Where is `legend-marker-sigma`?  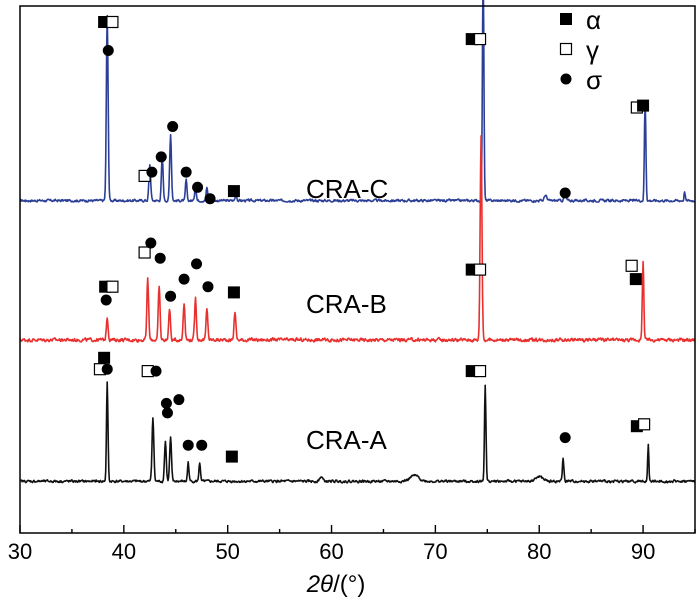
legend-marker-sigma is located at coordinates (566, 79).